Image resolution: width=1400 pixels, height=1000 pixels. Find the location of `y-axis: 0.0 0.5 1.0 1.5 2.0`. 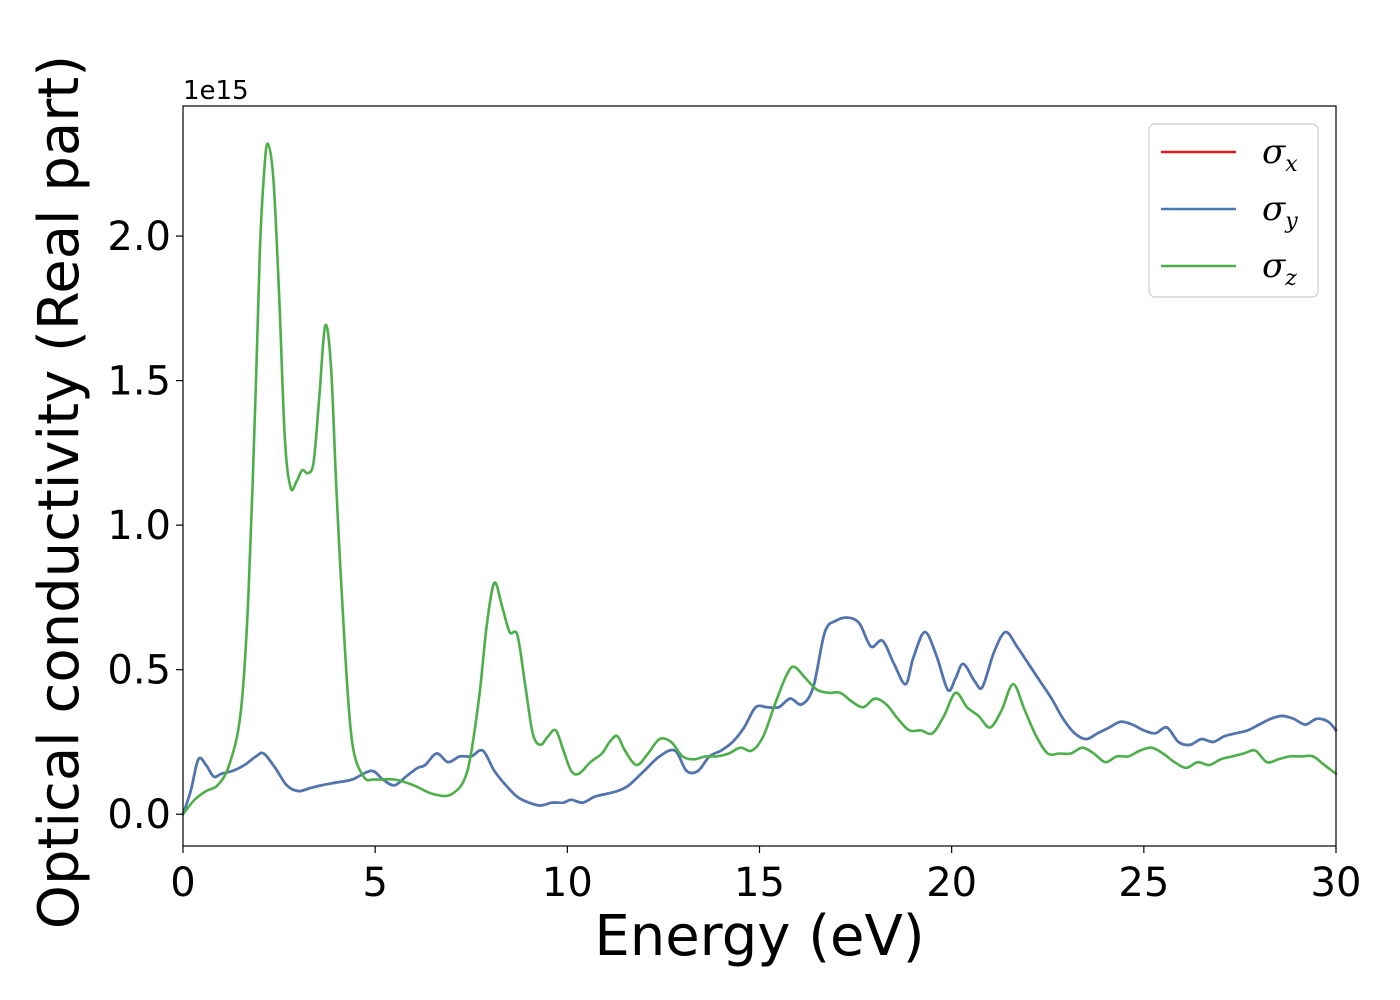

y-axis: 0.0 0.5 1.0 1.5 2.0 is located at coordinates (145, 526).